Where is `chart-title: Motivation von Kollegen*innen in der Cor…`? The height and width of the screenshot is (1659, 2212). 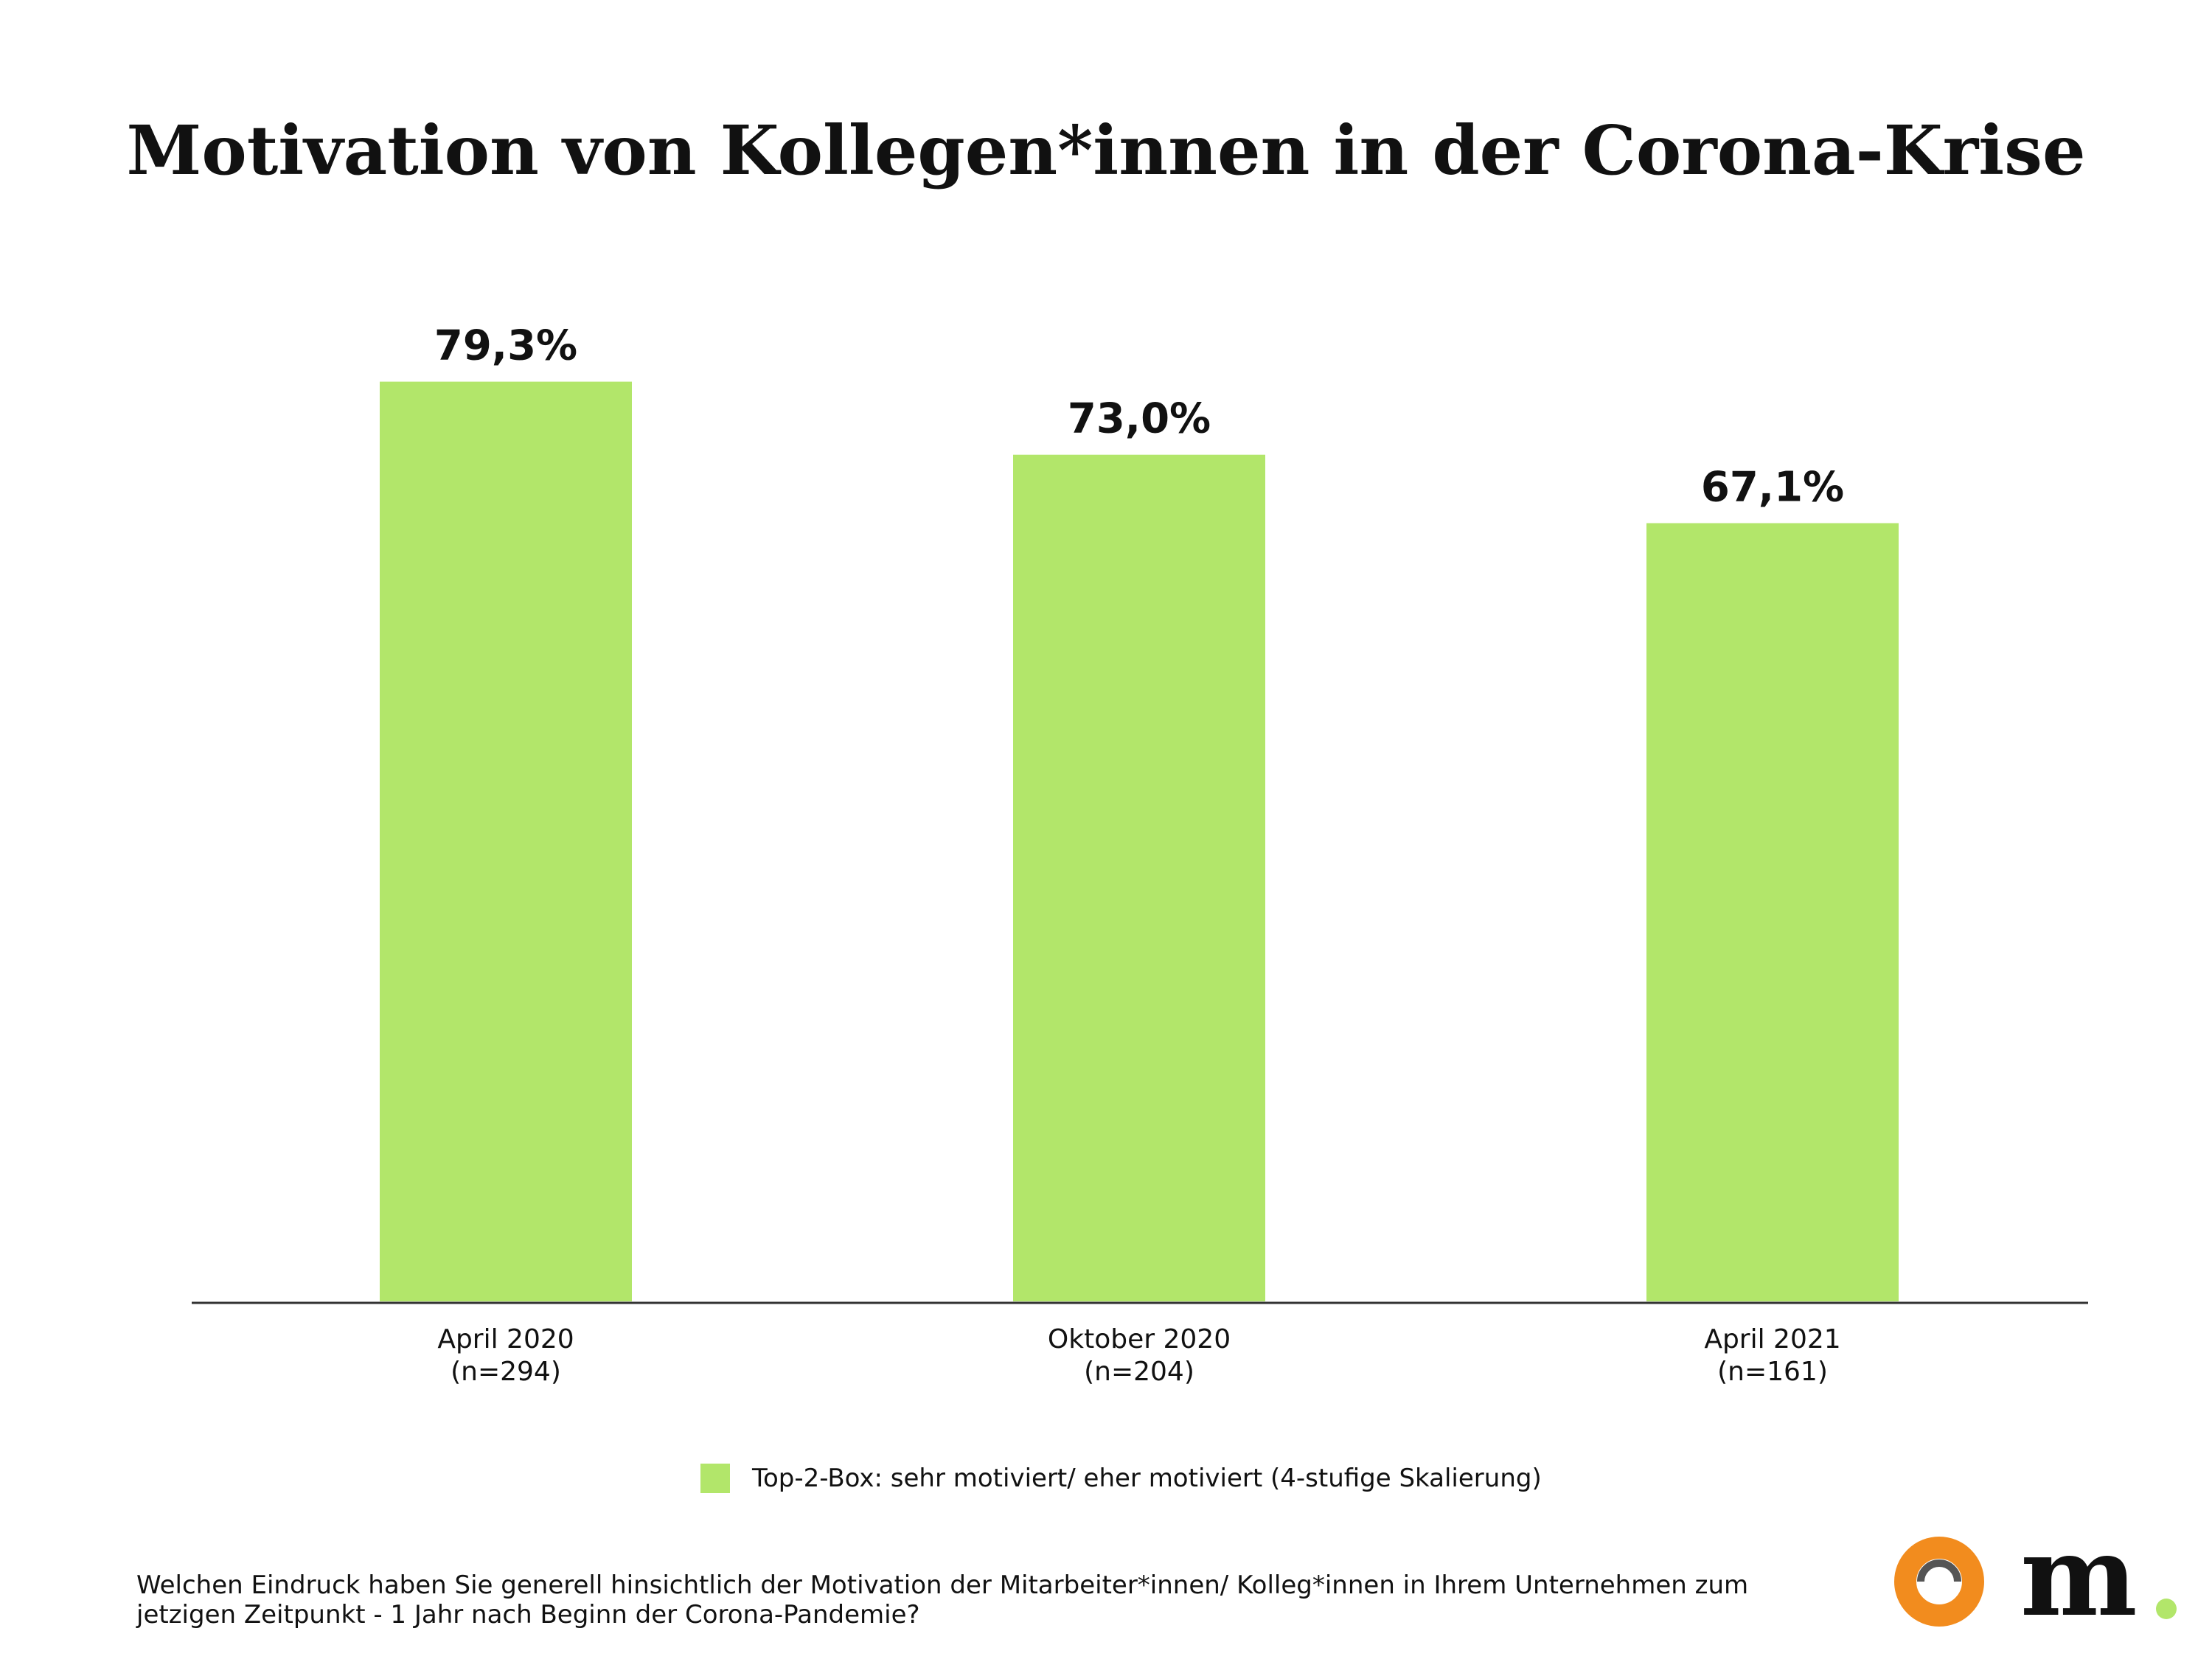 chart-title: Motivation von Kollegen*innen in der Cor… is located at coordinates (1106, 150).